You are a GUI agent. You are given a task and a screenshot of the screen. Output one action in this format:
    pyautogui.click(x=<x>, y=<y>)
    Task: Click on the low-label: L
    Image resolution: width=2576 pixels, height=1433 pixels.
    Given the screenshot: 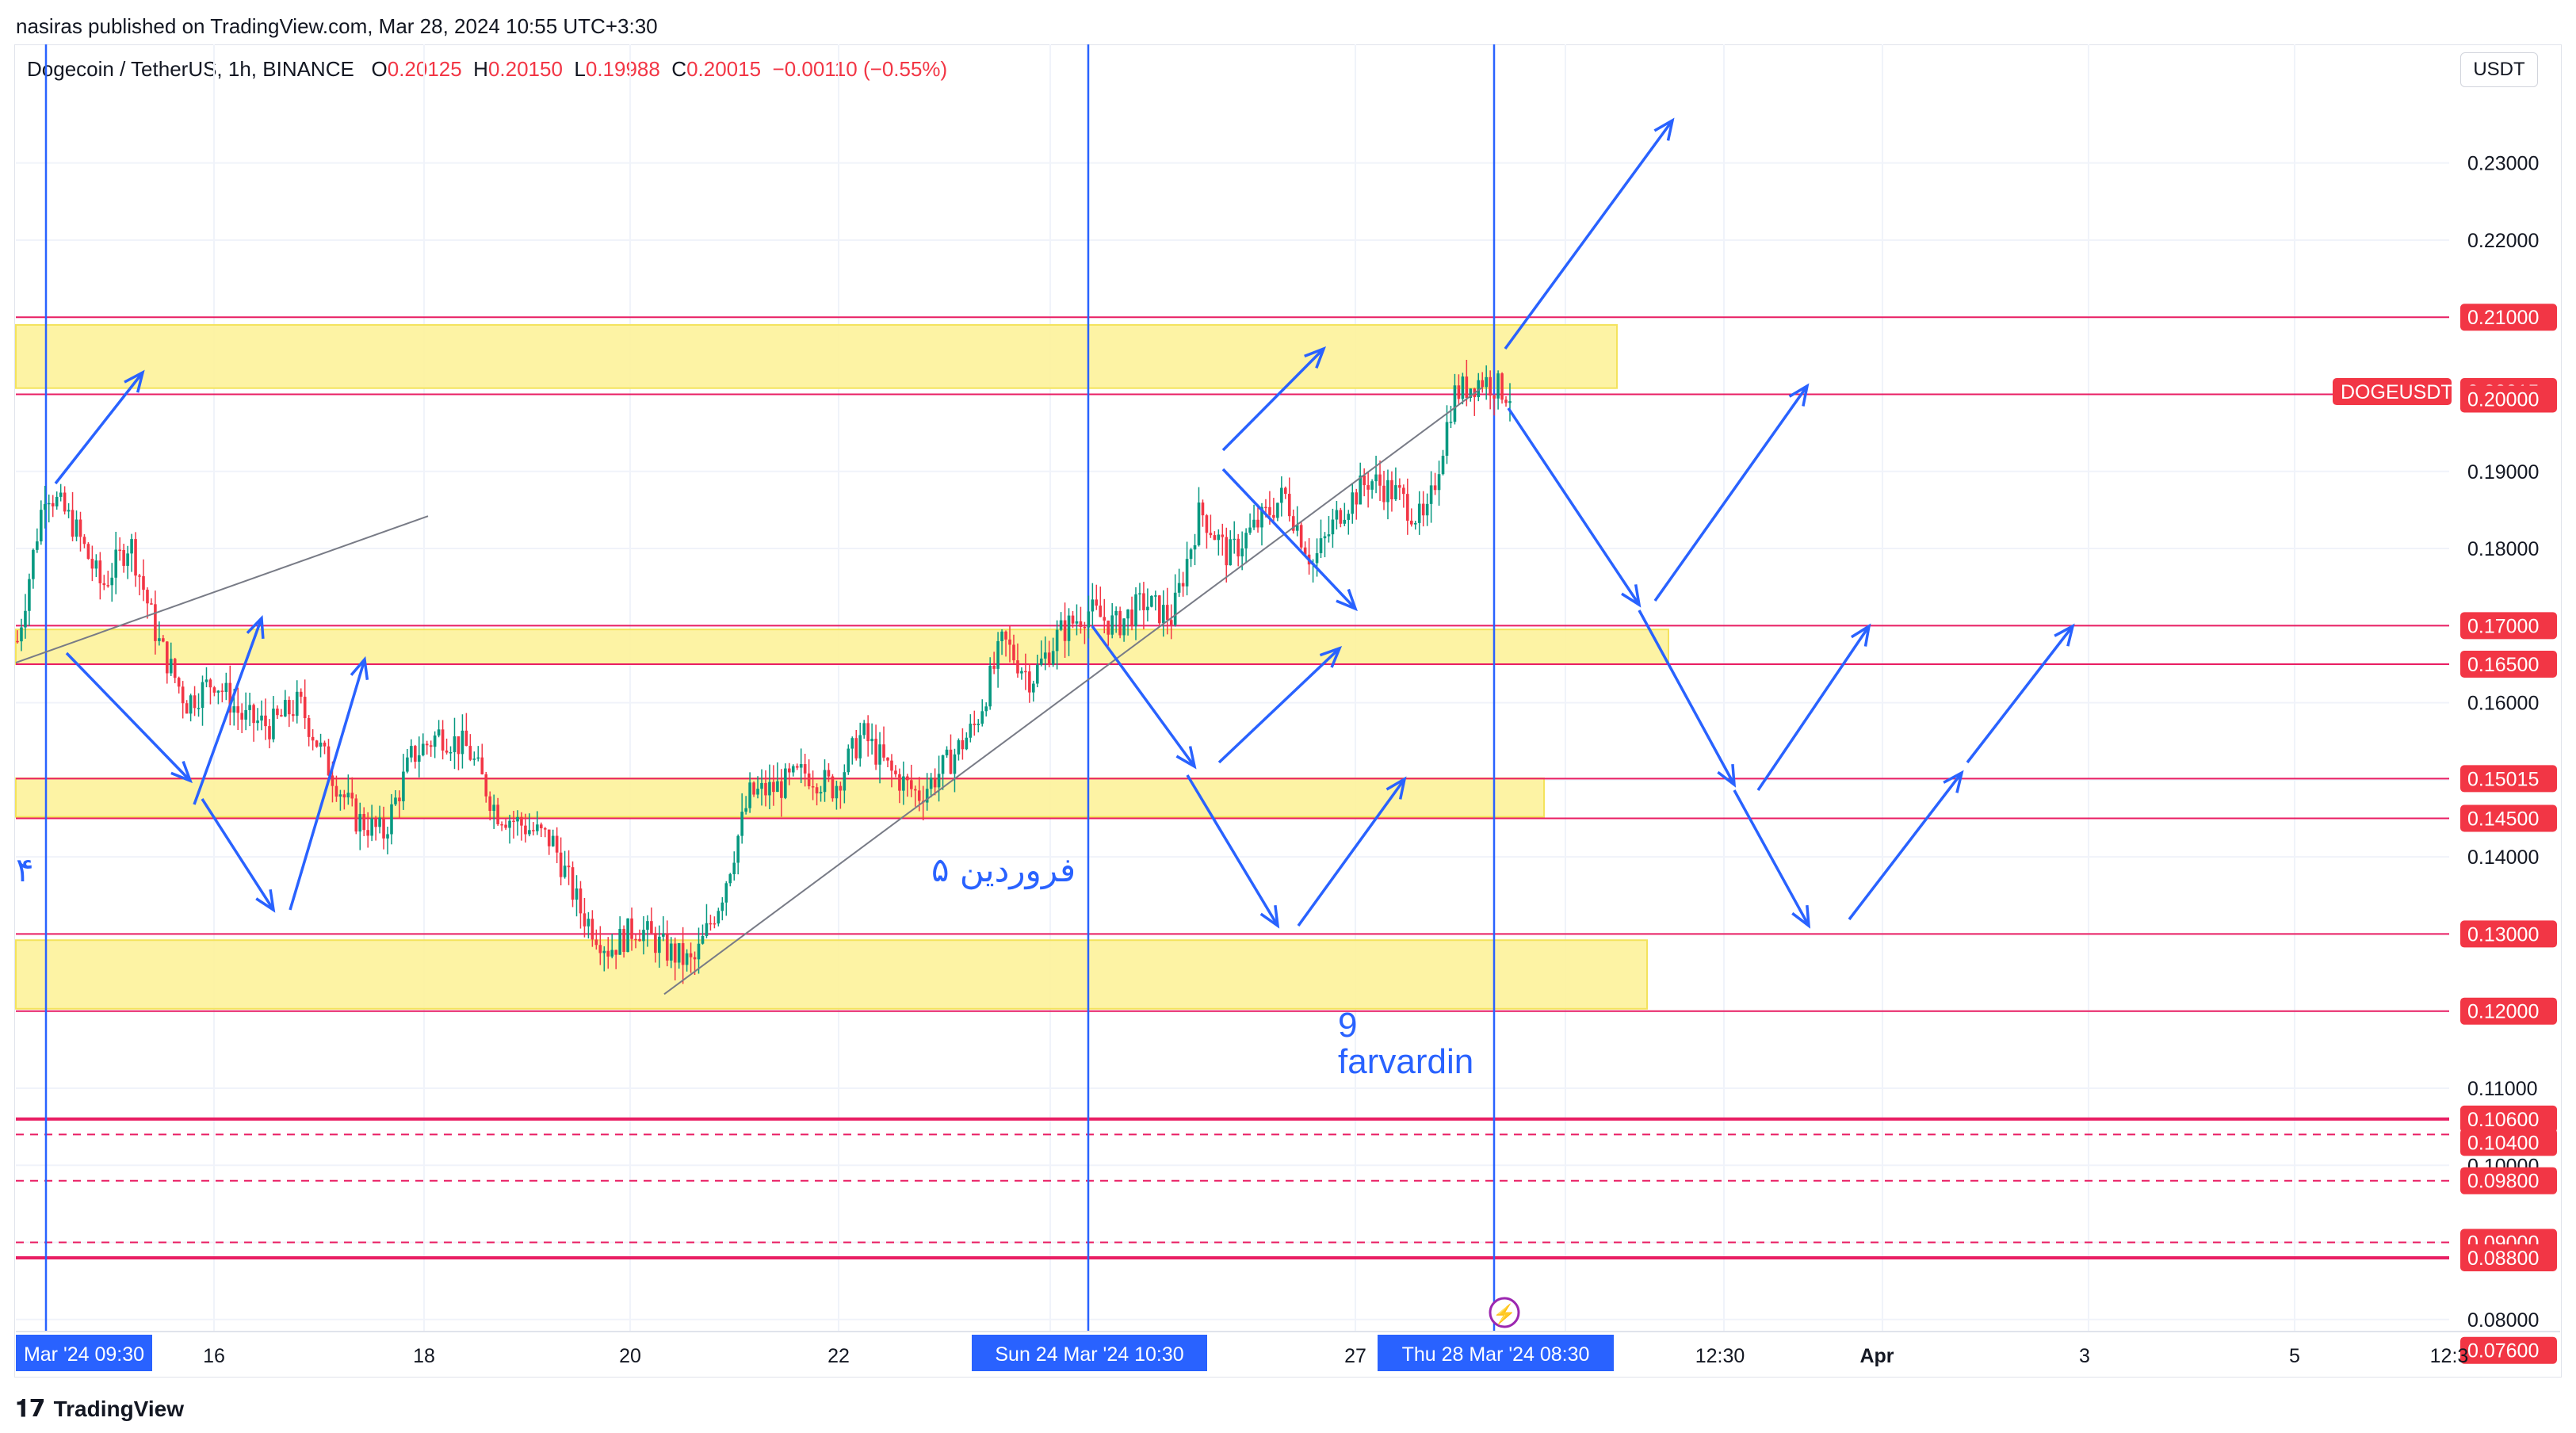 What is the action you would take?
    pyautogui.click(x=580, y=69)
    